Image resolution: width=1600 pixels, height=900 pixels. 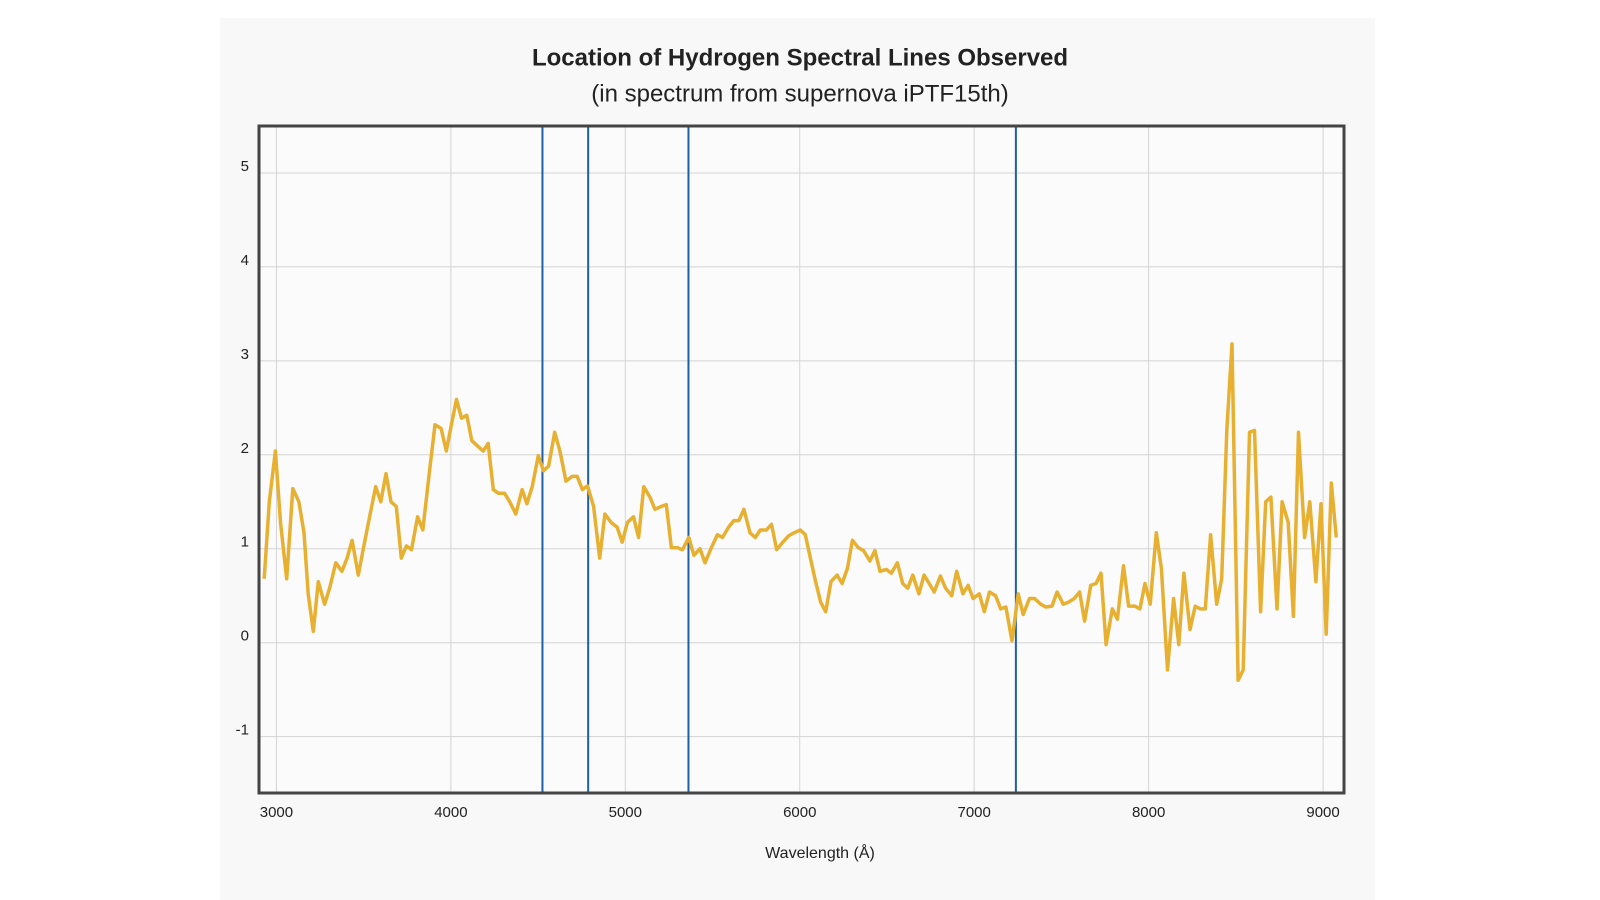 I want to click on x-axis-label: Wavelength (Å), so click(x=820, y=852).